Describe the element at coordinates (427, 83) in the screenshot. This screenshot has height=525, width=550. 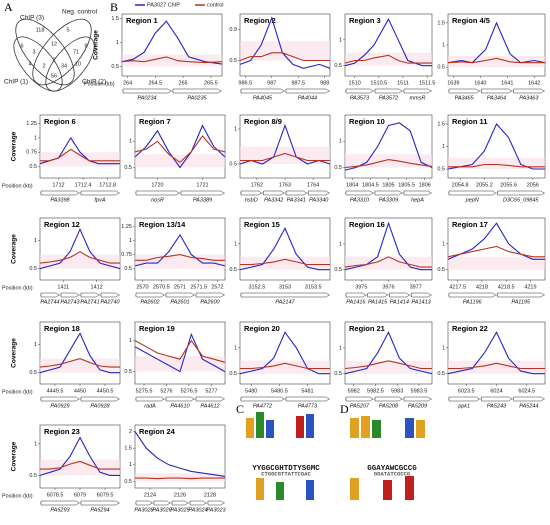
I see `x-tick-label: 1511.5` at that location.